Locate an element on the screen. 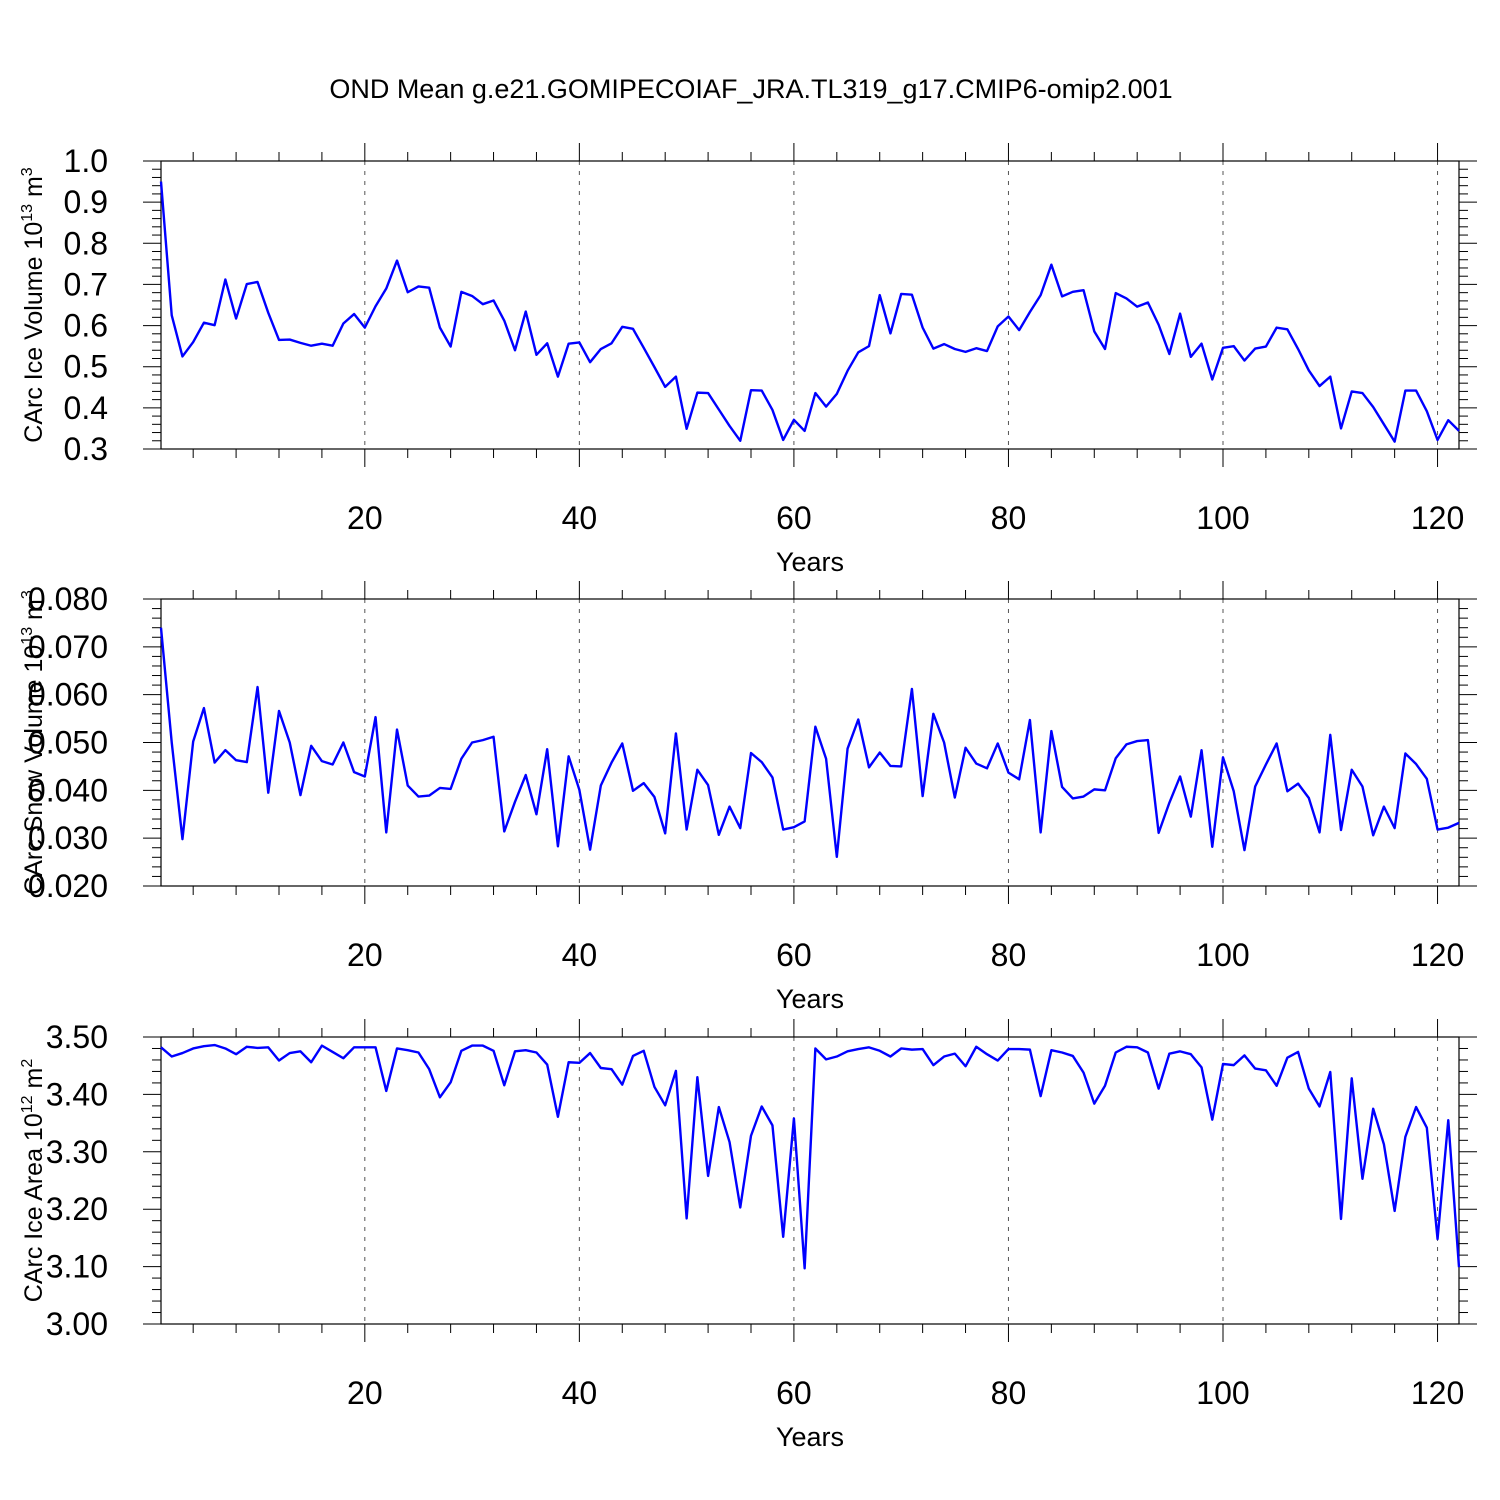  series-line-area is located at coordinates (810, 1156).